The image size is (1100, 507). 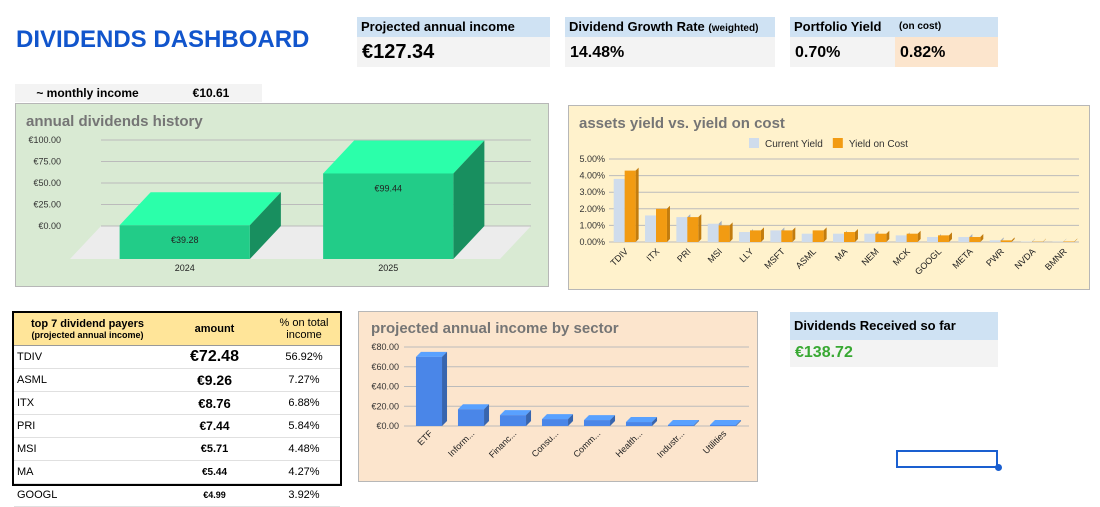 I want to click on chart-title: annual dividends history, so click(x=114, y=121).